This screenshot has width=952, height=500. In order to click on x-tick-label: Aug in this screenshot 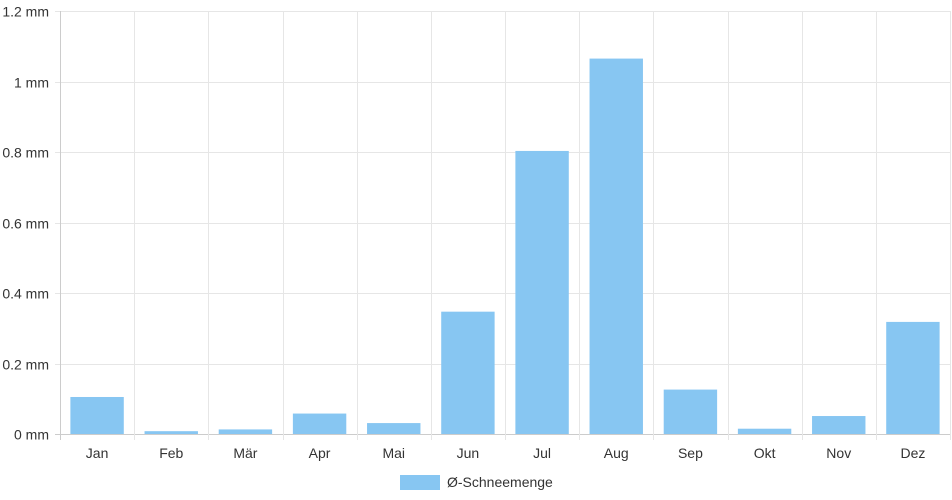, I will do `click(616, 453)`.